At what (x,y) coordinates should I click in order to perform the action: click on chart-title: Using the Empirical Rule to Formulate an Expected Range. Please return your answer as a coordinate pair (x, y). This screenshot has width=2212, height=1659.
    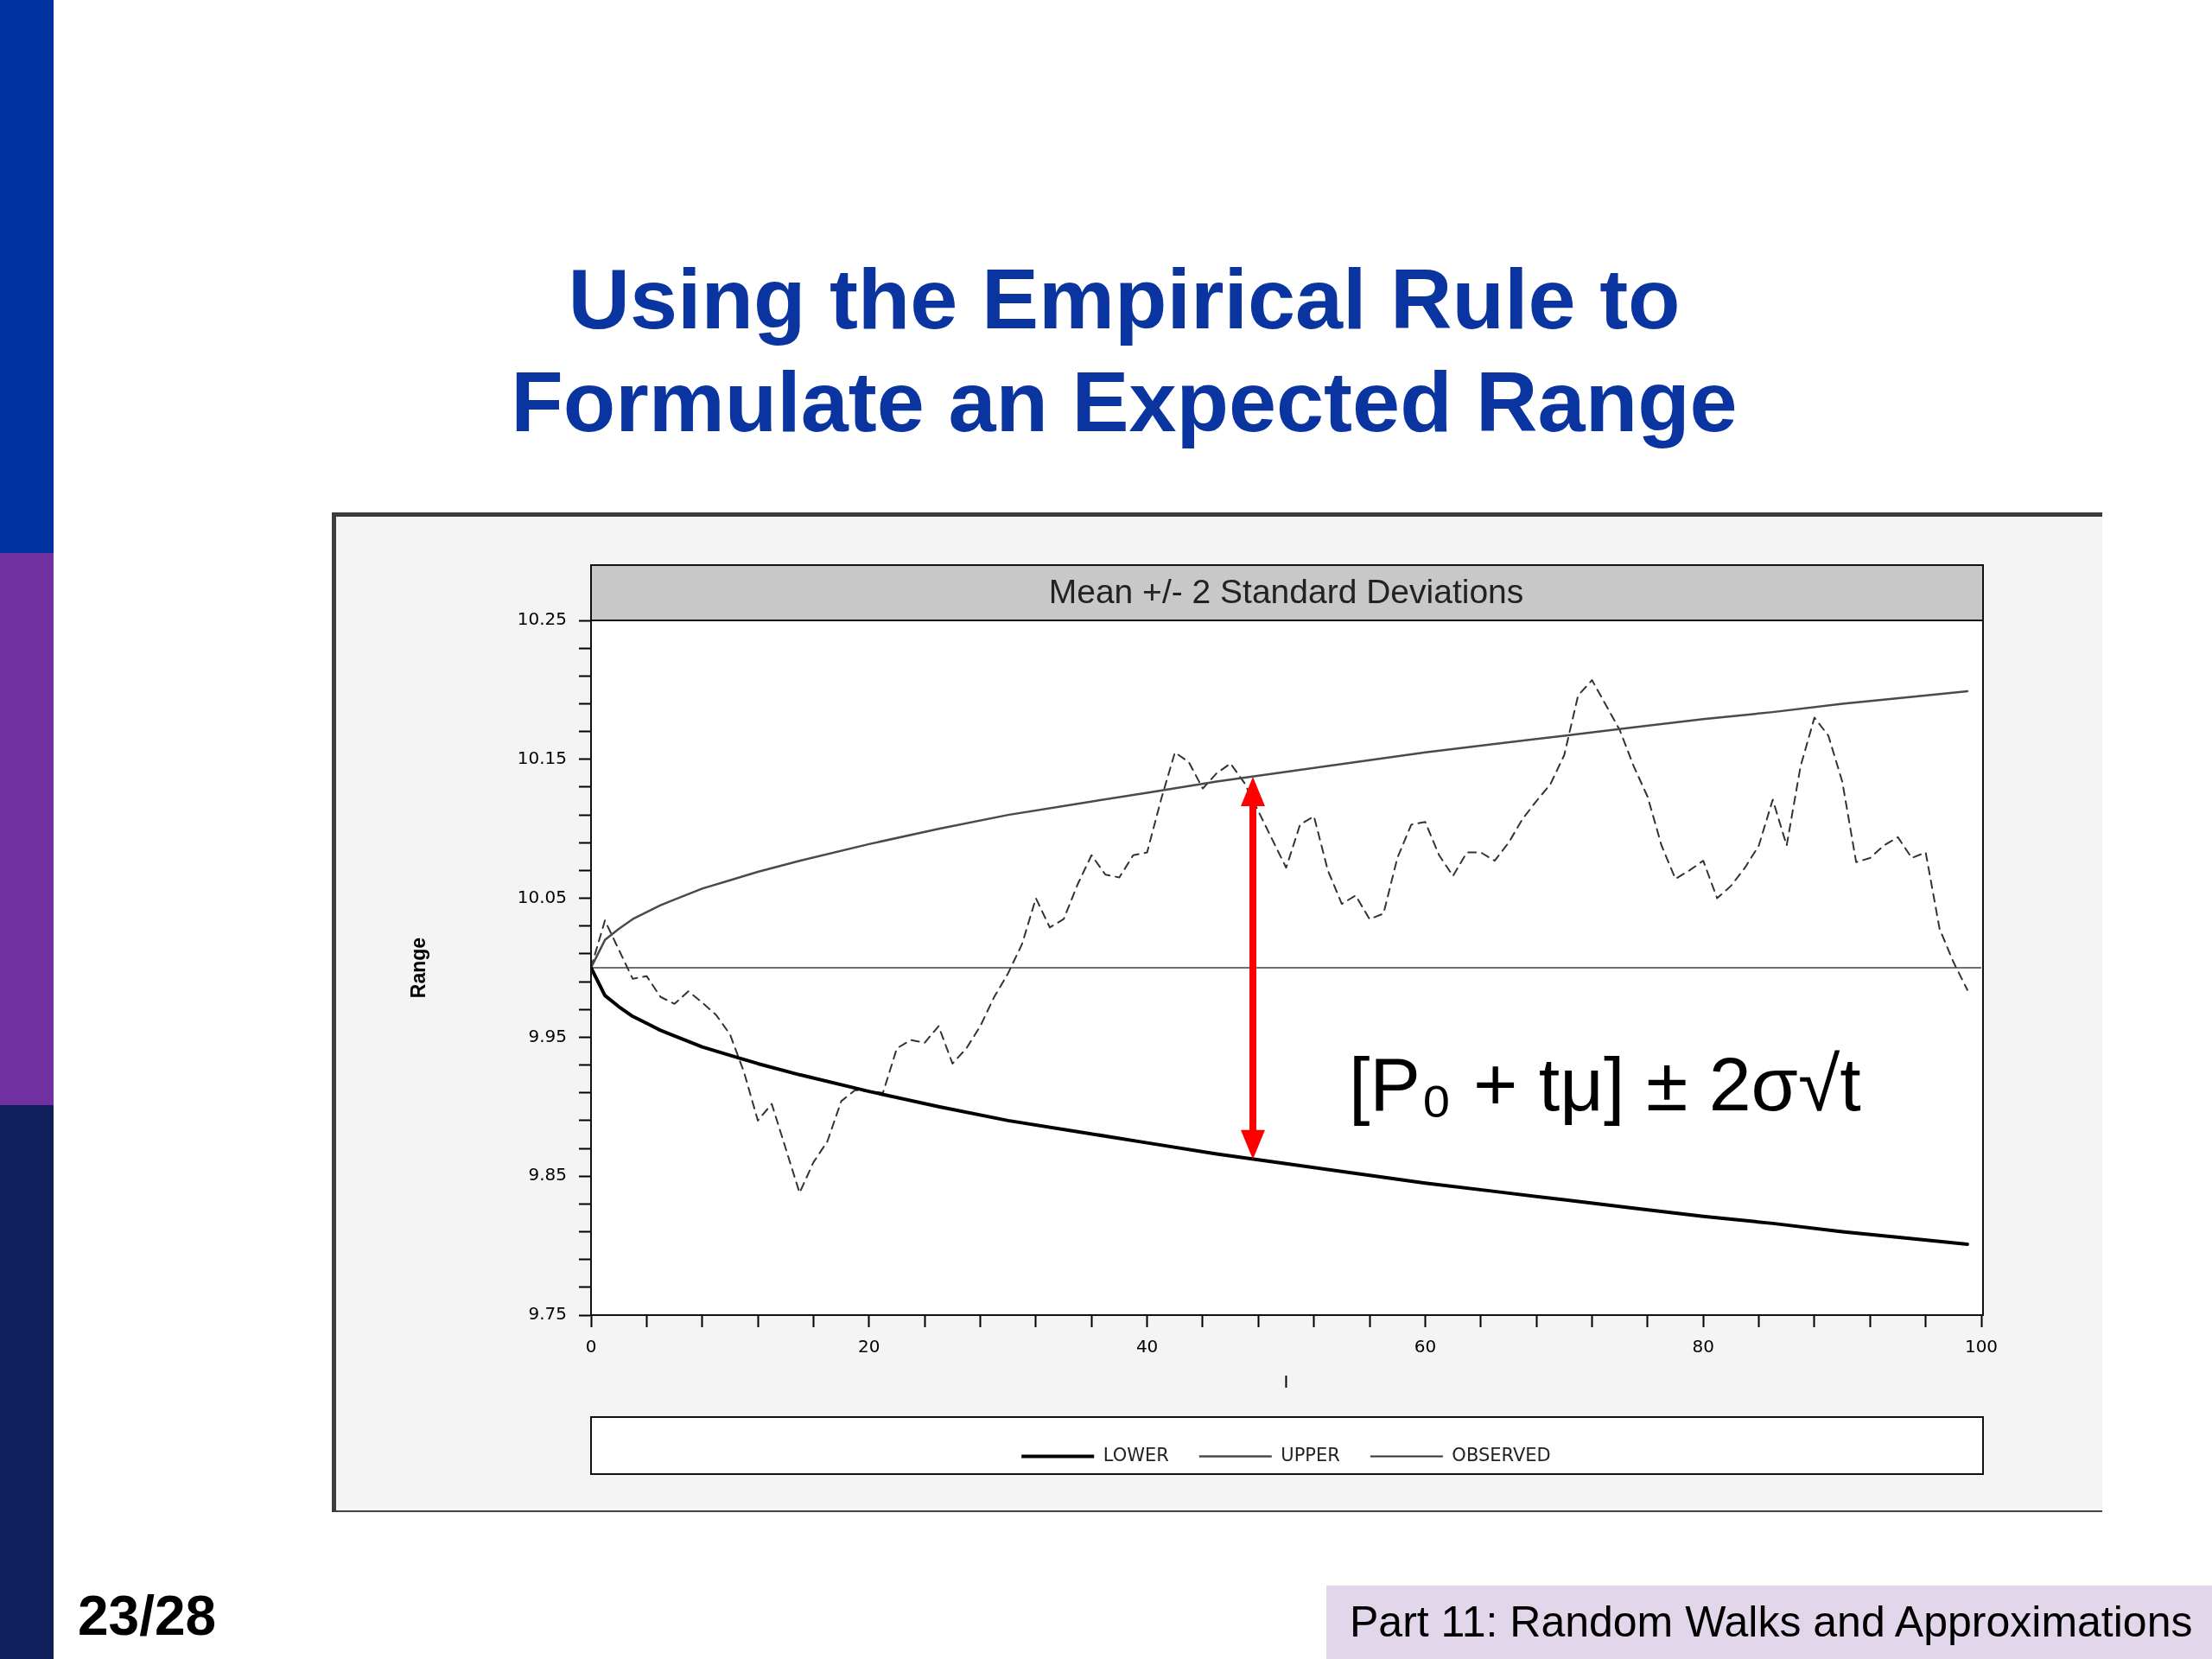
    Looking at the image, I should click on (1124, 350).